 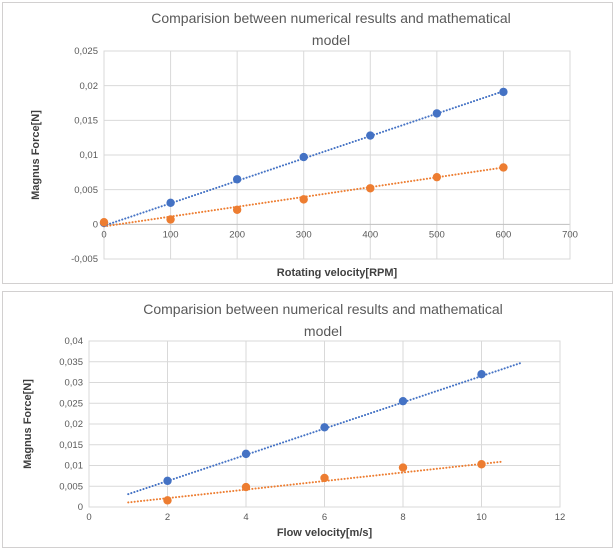 What do you see at coordinates (337, 273) in the screenshot?
I see `x-axis-title: Rotating velocity[RPM]` at bounding box center [337, 273].